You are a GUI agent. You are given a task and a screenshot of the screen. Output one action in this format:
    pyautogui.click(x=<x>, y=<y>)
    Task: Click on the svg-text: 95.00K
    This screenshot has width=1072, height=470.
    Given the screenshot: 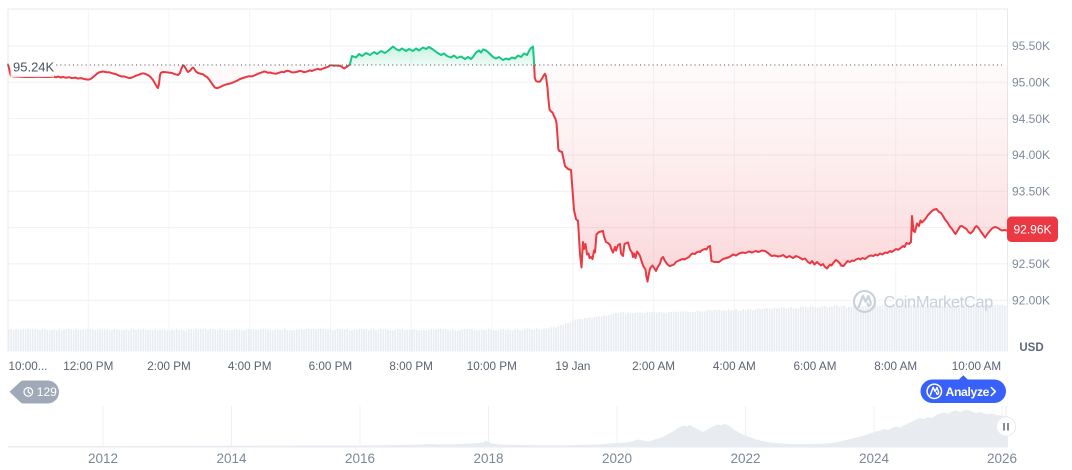 What is the action you would take?
    pyautogui.click(x=1031, y=83)
    